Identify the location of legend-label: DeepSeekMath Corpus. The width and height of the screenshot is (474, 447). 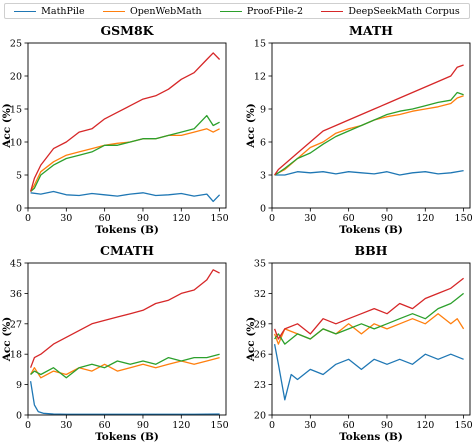
(404, 11).